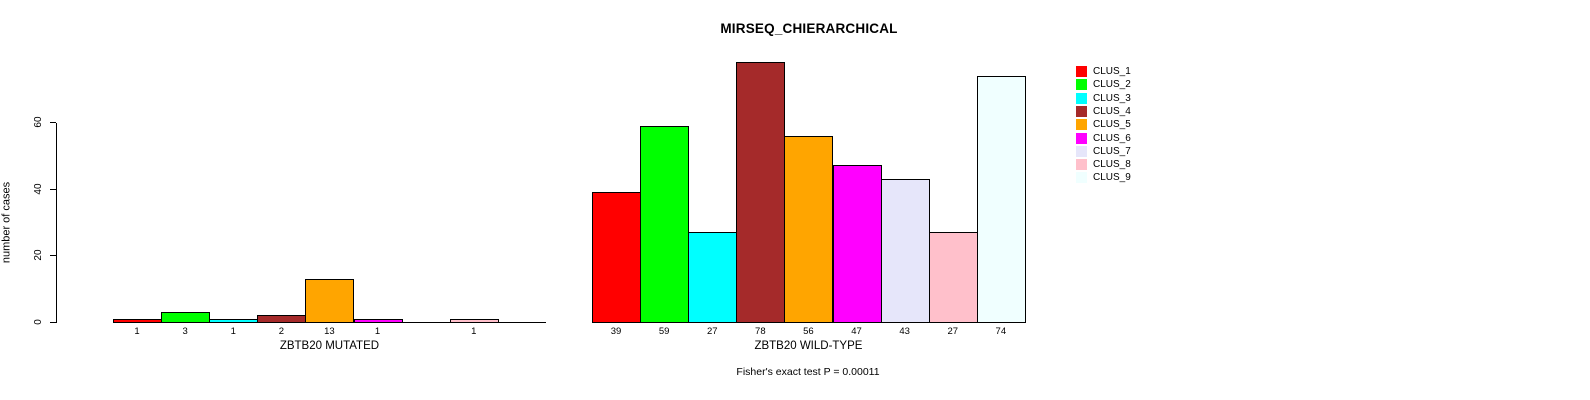 The height and width of the screenshot is (400, 1590). I want to click on bar-value-label: 47, so click(856, 331).